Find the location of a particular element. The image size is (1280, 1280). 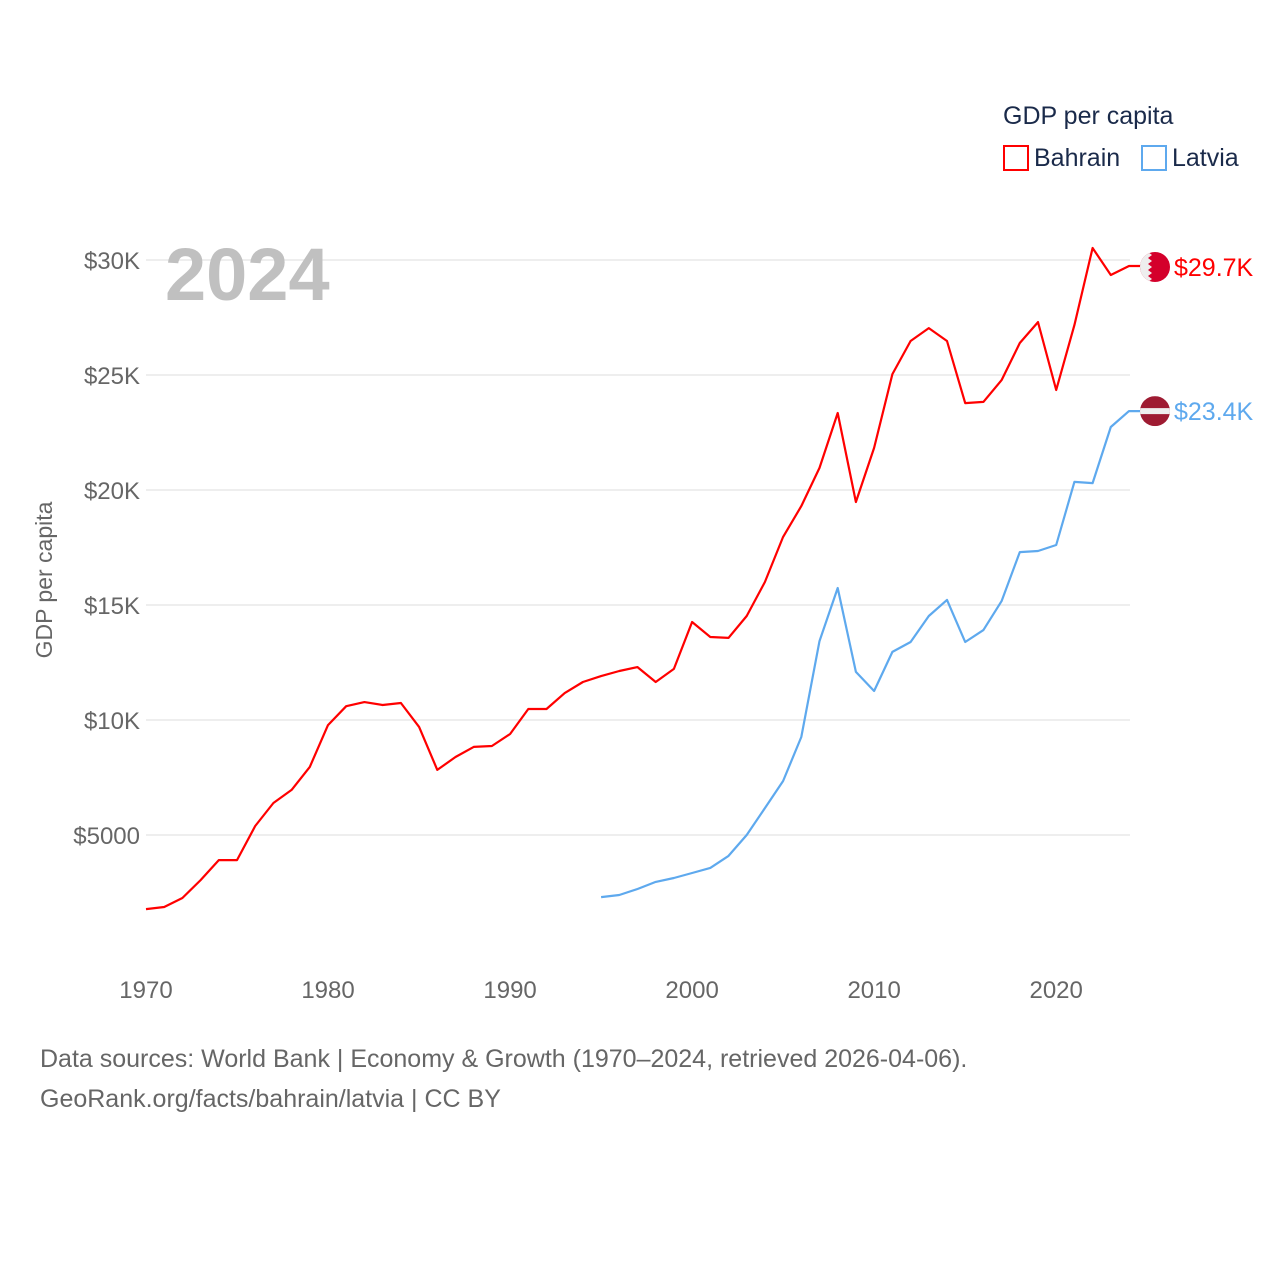

legend-label-latvia: Latvia is located at coordinates (1205, 158).